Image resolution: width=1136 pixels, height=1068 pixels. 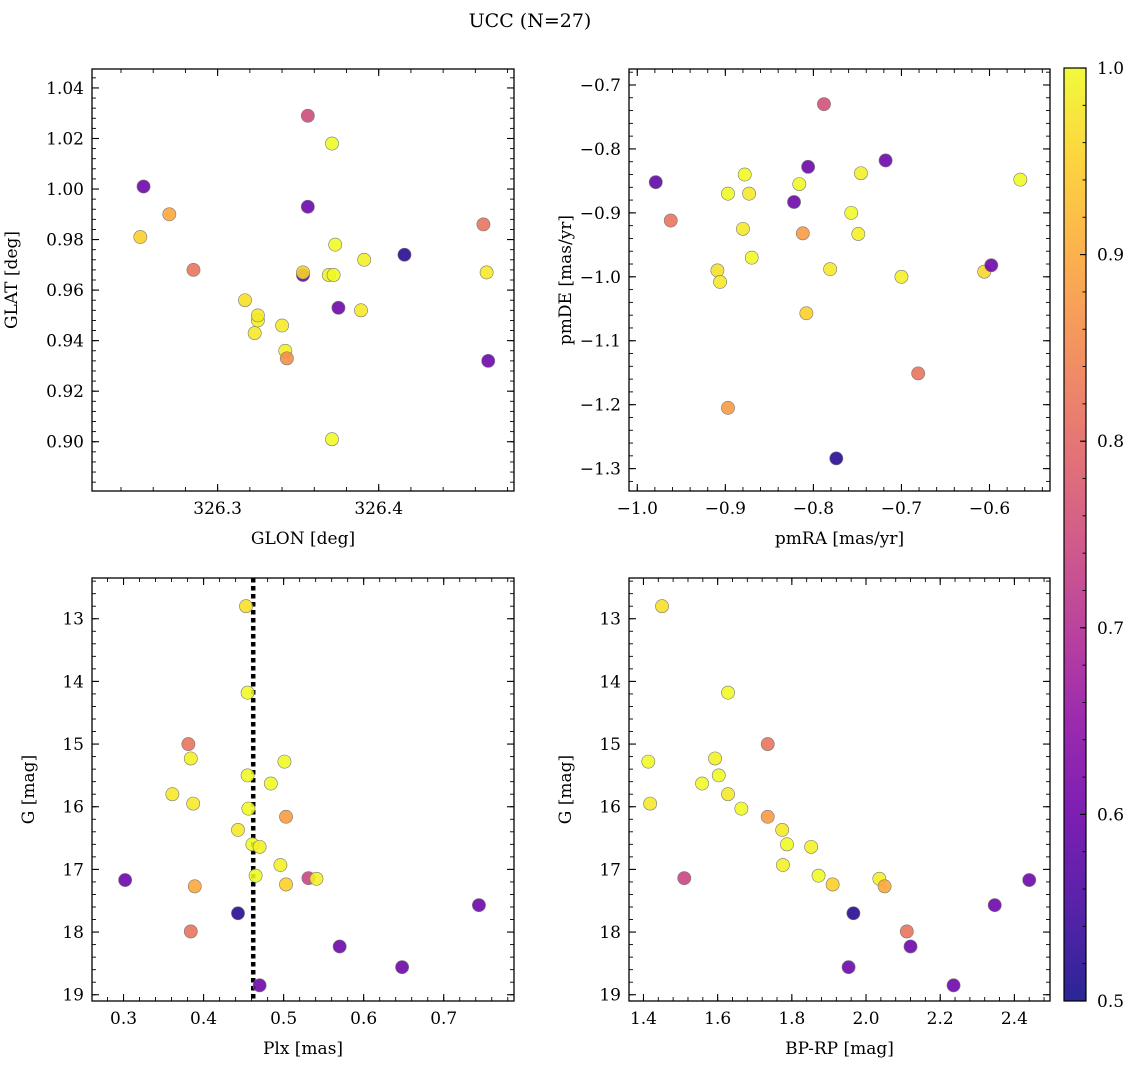 I want to click on colorbar-gradient, so click(x=1075, y=534).